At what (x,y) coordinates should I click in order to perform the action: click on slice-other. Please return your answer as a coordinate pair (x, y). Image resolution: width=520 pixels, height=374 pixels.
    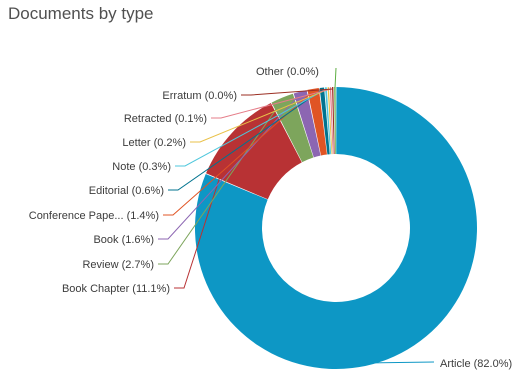
    Looking at the image, I should click on (335, 121).